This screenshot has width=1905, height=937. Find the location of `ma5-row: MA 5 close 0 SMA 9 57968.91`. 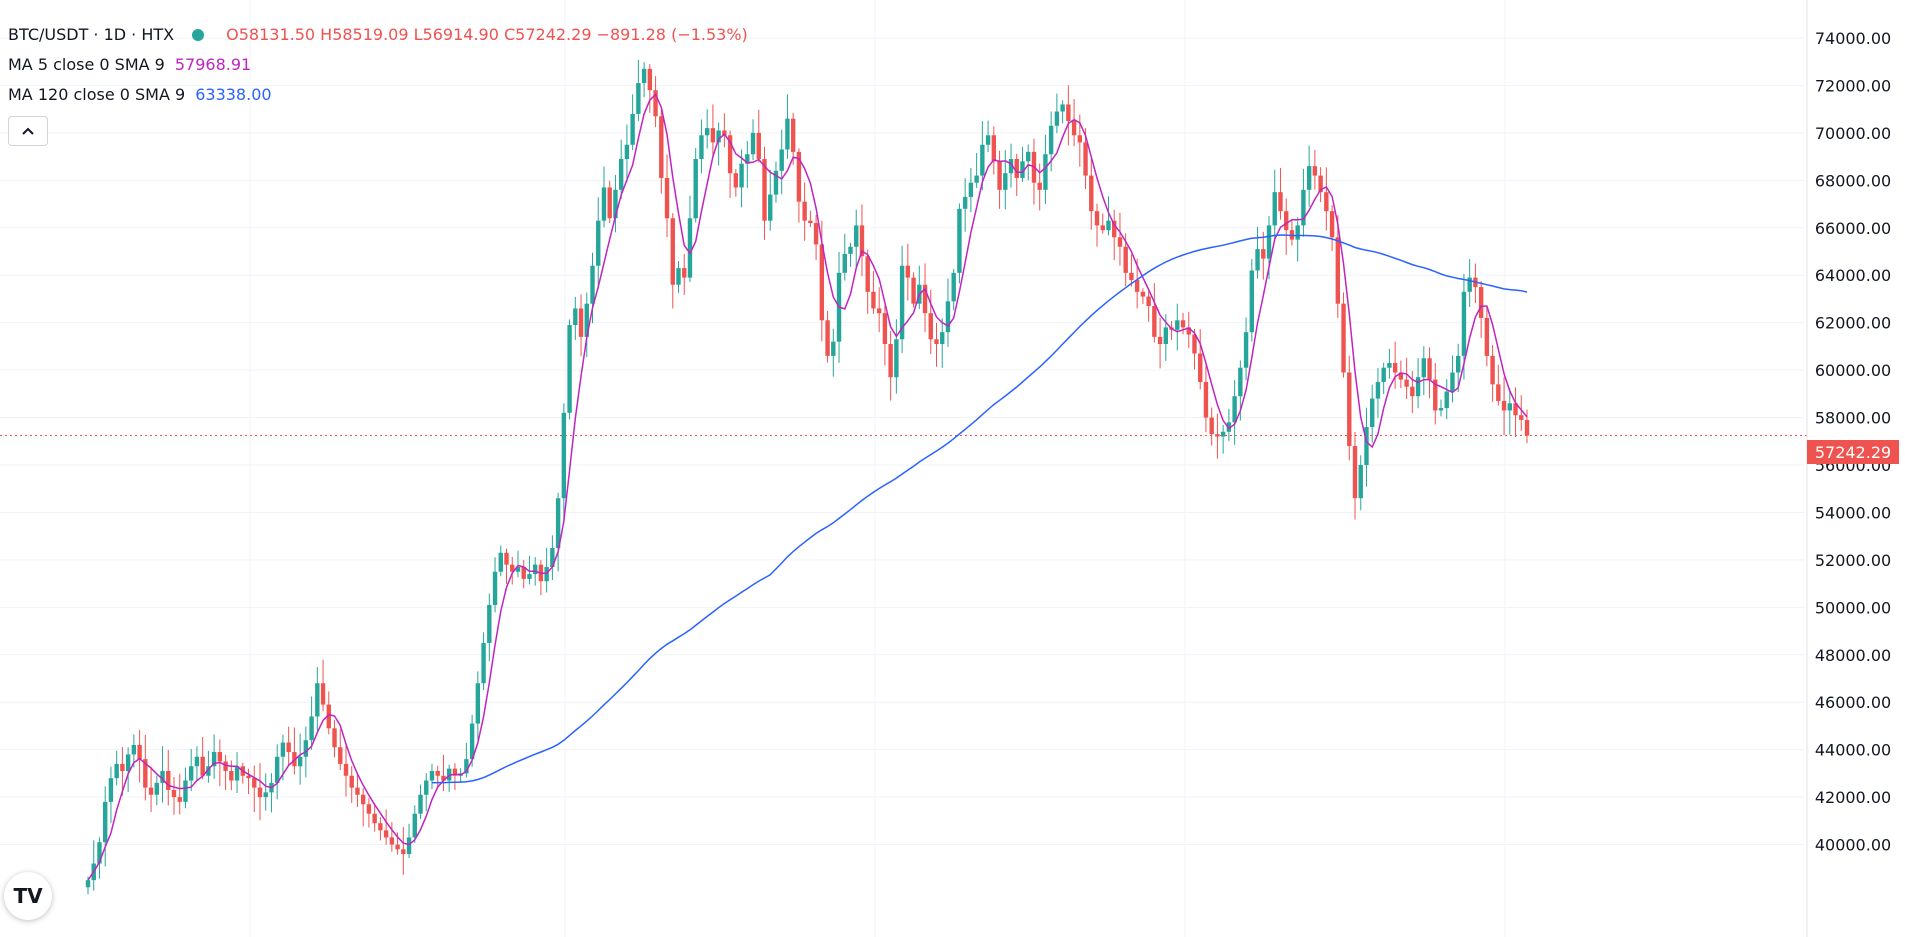

ma5-row: MA 5 close 0 SMA 9 57968.91 is located at coordinates (378, 65).